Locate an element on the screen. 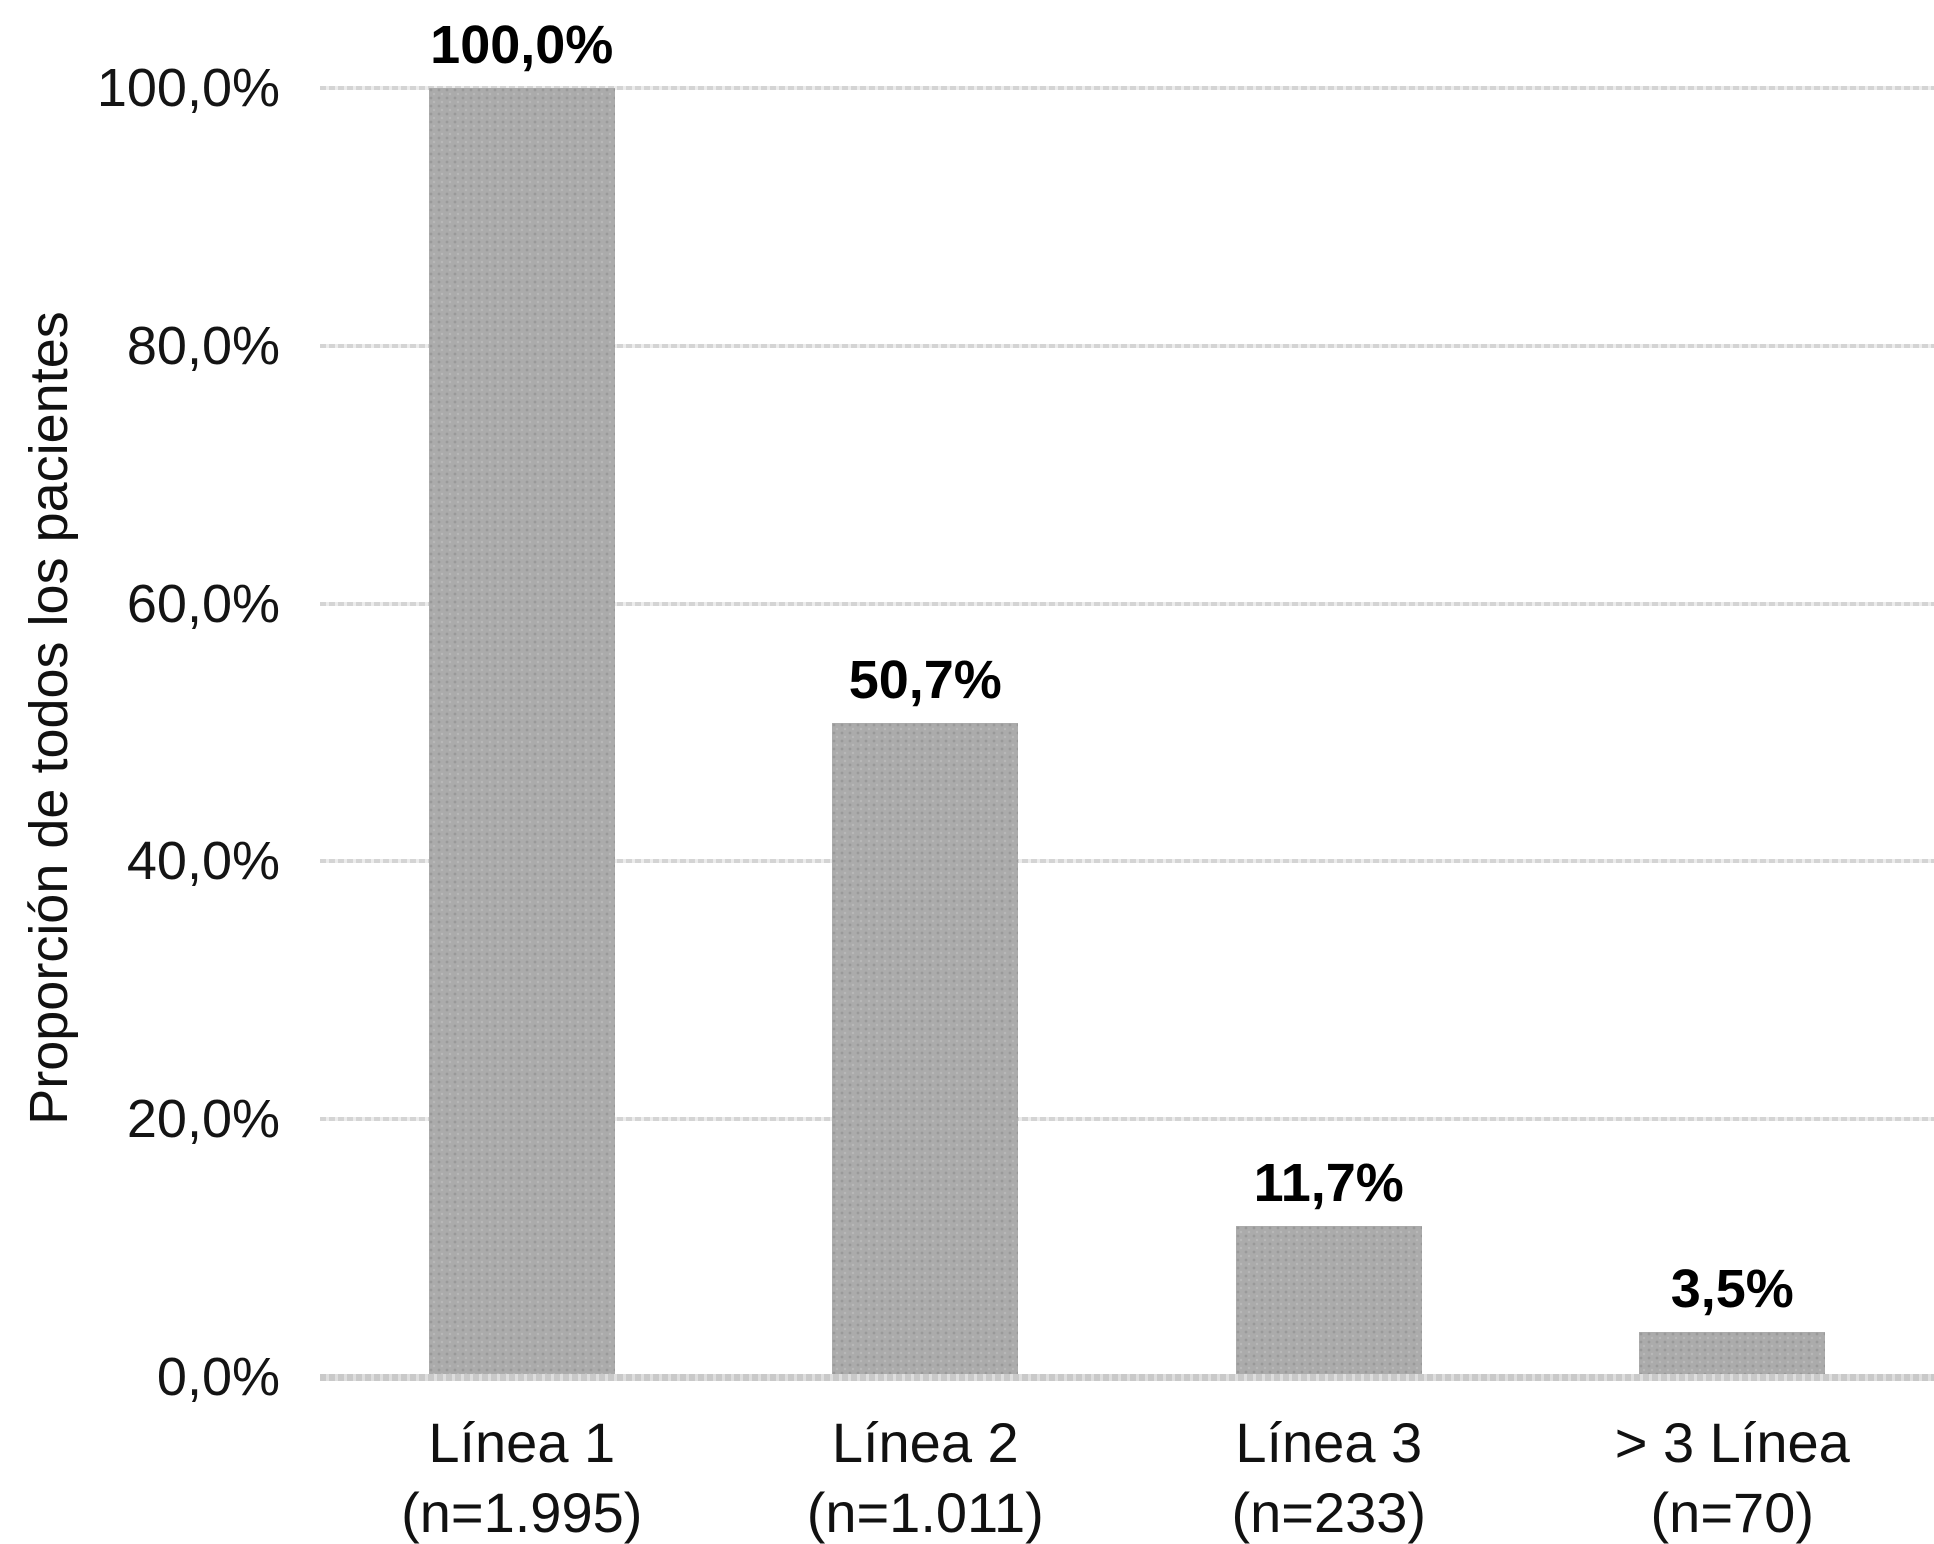 This screenshot has height=1544, width=1934. y-axis-tick-label: 60,0% is located at coordinates (203, 603).